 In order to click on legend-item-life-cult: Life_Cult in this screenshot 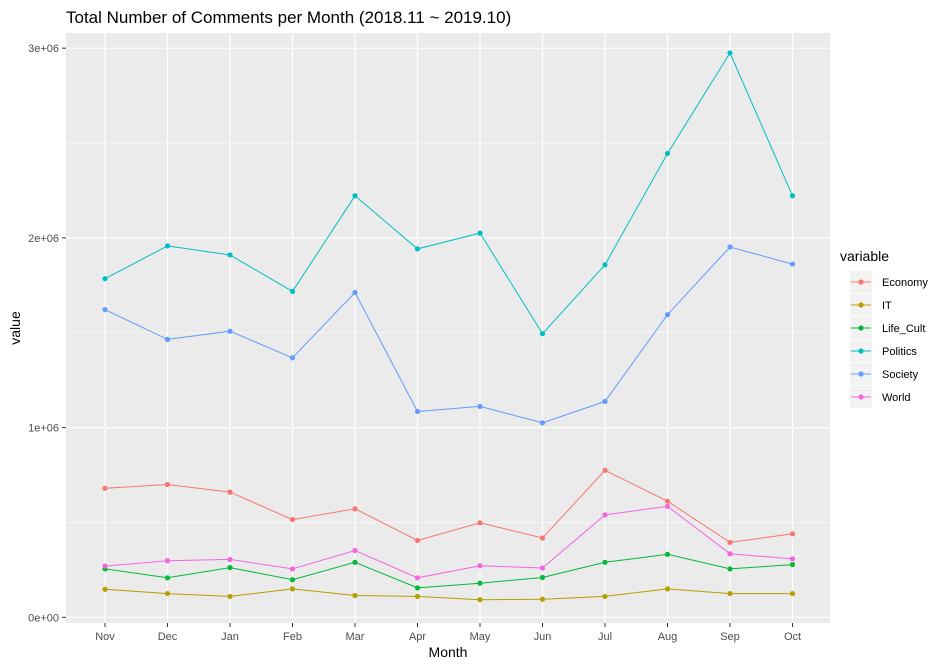, I will do `click(887, 328)`.